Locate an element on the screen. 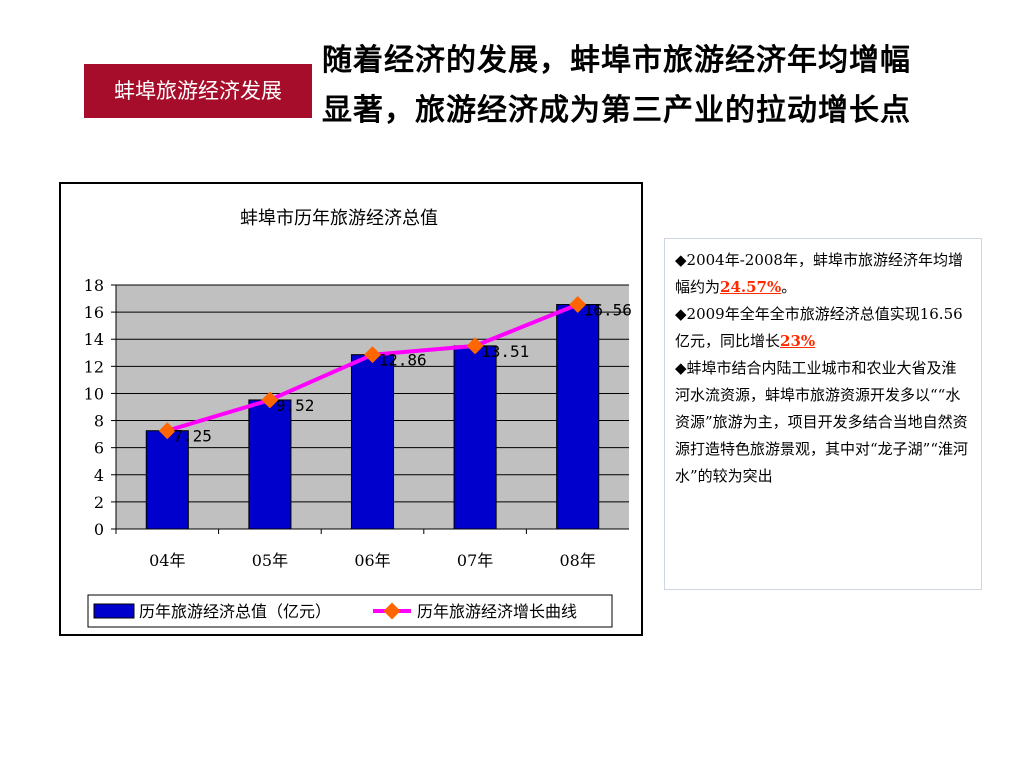 The image size is (1024, 768). note-2009-text: ◆2009年全年全市旅游经济总值实现16.56亿元，同比增长 is located at coordinates (819, 327).